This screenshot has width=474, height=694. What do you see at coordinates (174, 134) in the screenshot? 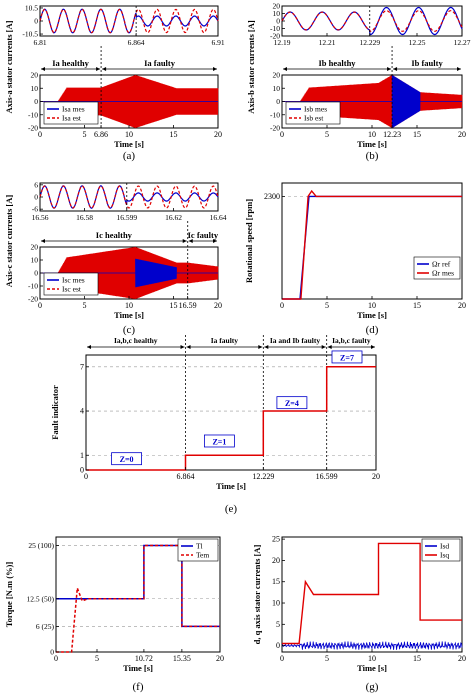
I see `main-x-label: 15` at bounding box center [174, 134].